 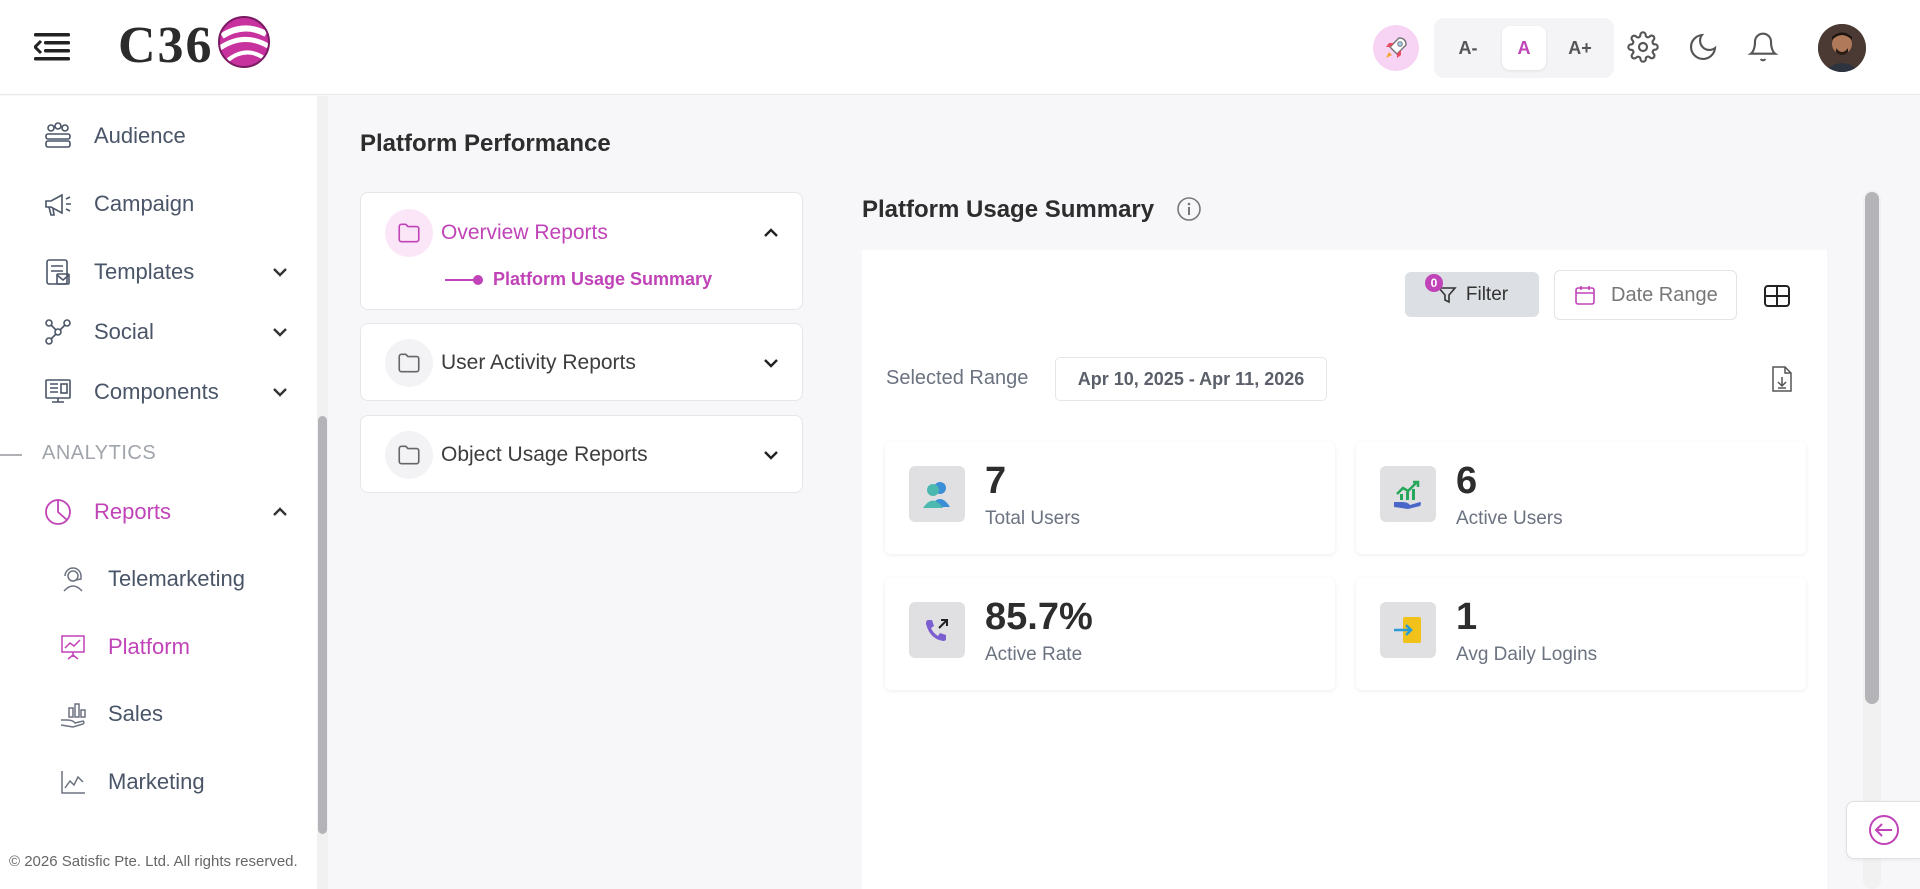 What do you see at coordinates (1191, 379) in the screenshot?
I see `selected-range-value: Apr 10, 2025 - Apr 11, 2026` at bounding box center [1191, 379].